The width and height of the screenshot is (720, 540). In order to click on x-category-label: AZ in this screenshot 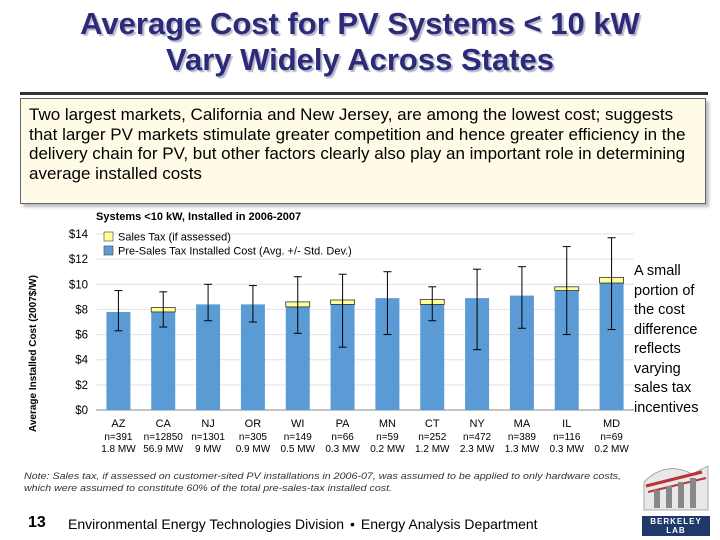, I will do `click(118, 424)`.